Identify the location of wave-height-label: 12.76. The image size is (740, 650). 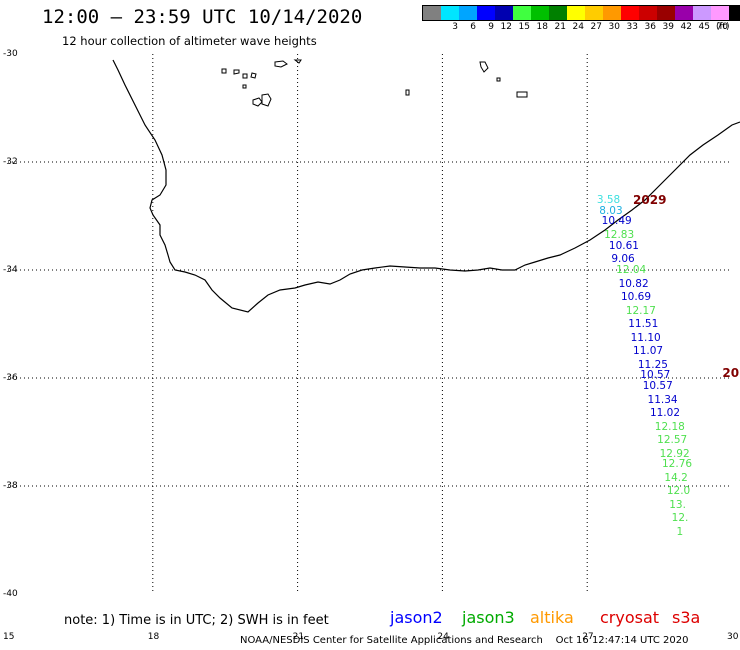
(677, 464).